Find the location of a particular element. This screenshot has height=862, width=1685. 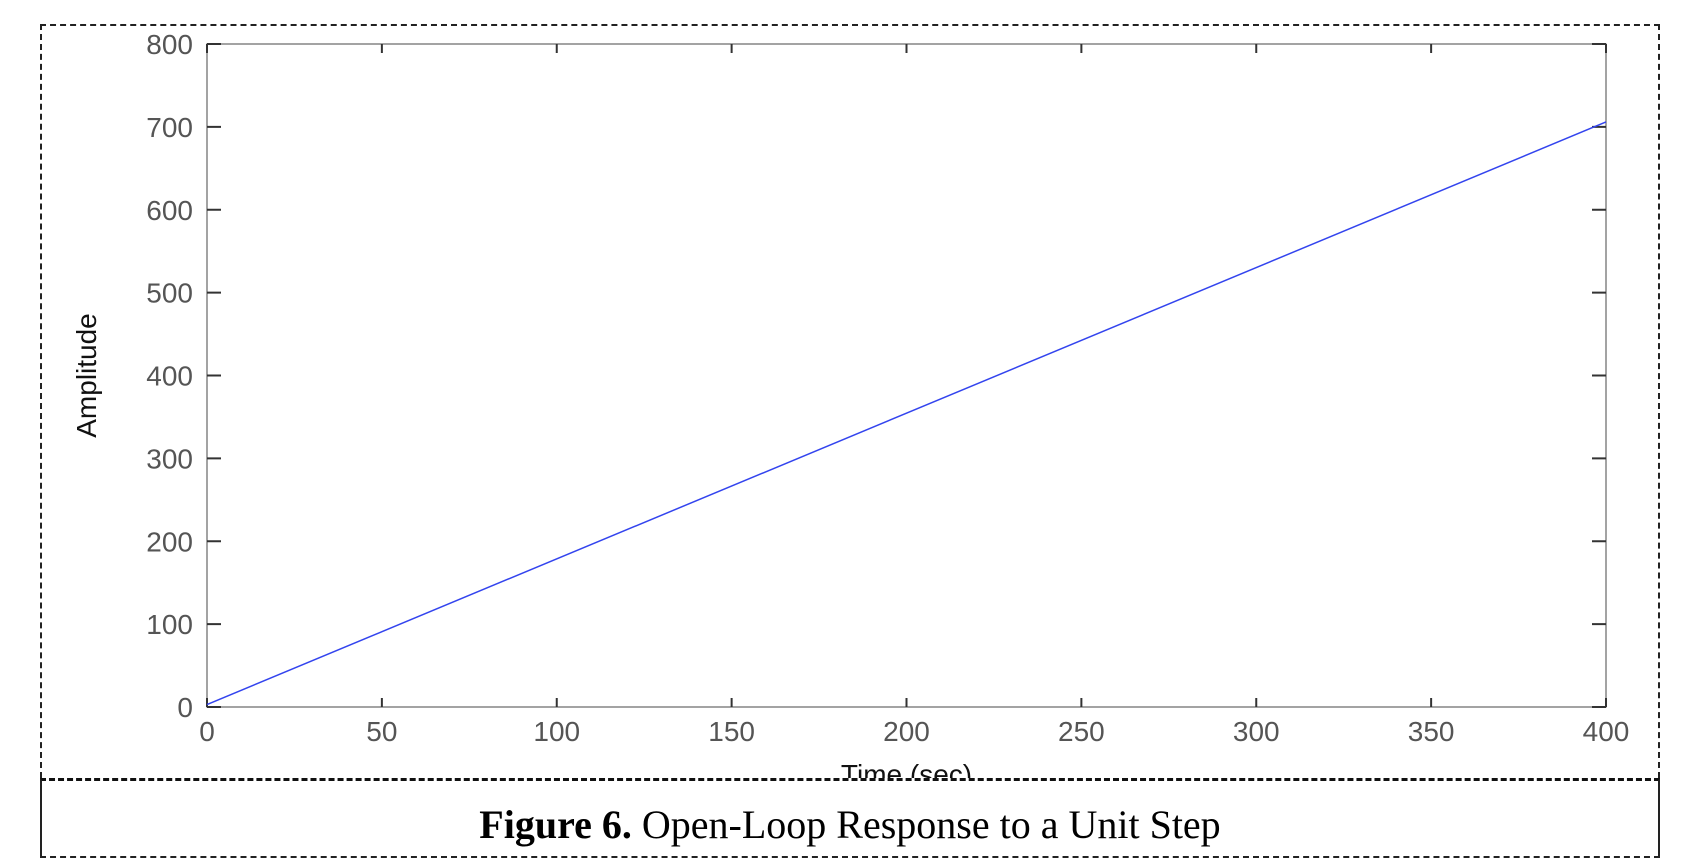

y-tick-label: 500 is located at coordinates (169, 293).